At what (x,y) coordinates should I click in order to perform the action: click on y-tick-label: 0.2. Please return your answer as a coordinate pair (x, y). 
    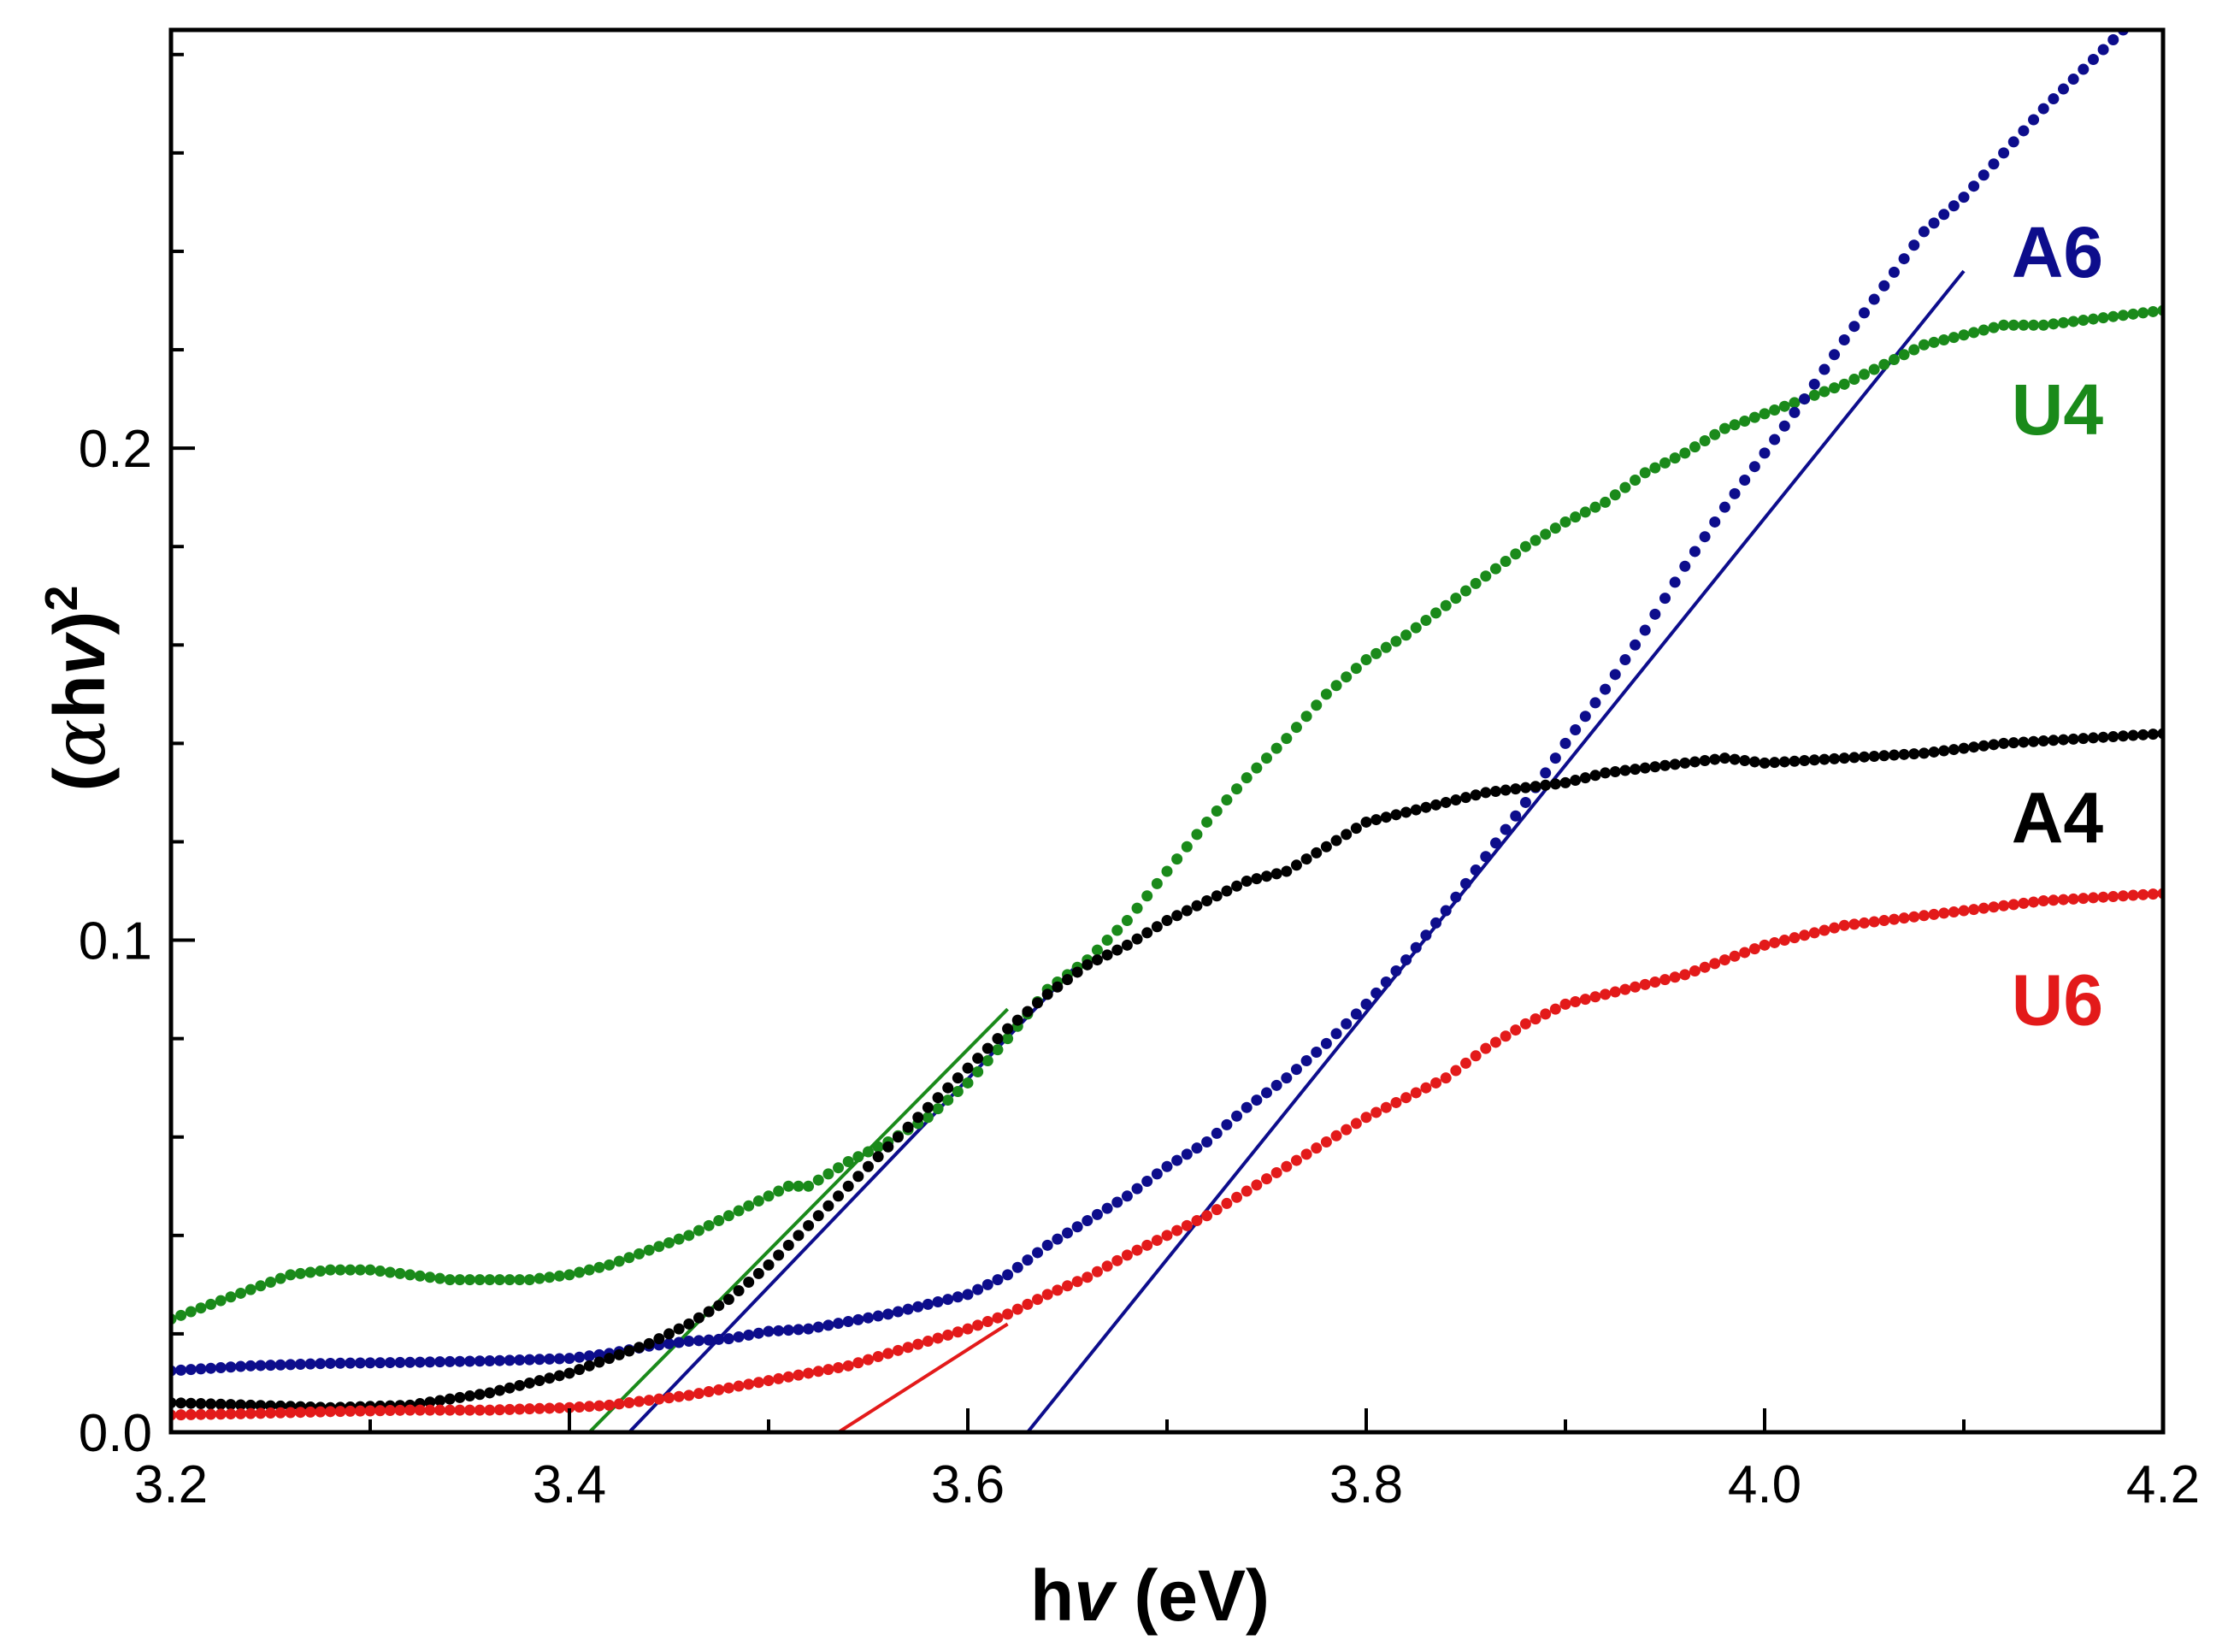
    Looking at the image, I should click on (116, 449).